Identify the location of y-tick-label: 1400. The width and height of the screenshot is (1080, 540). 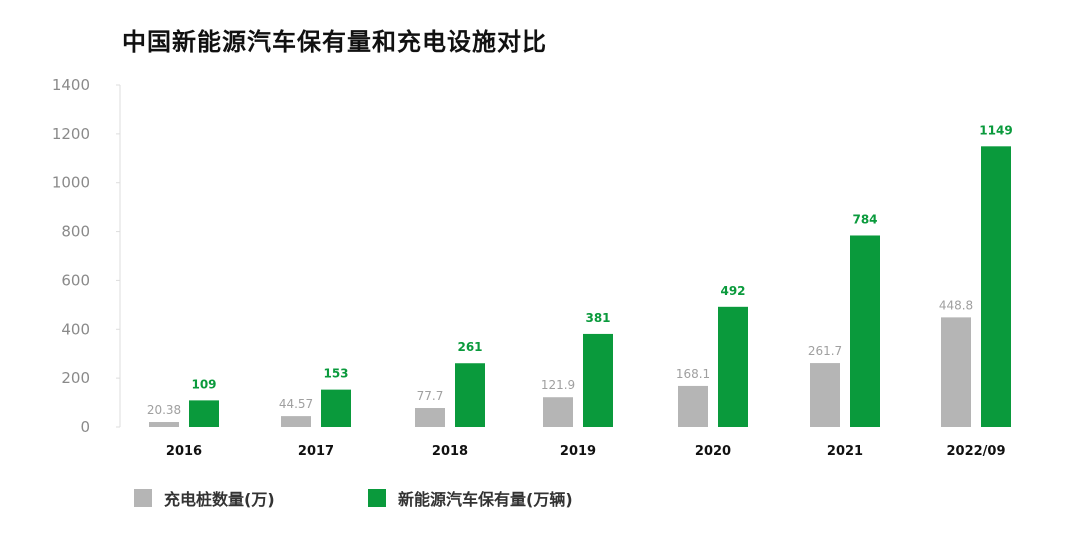
(71, 85).